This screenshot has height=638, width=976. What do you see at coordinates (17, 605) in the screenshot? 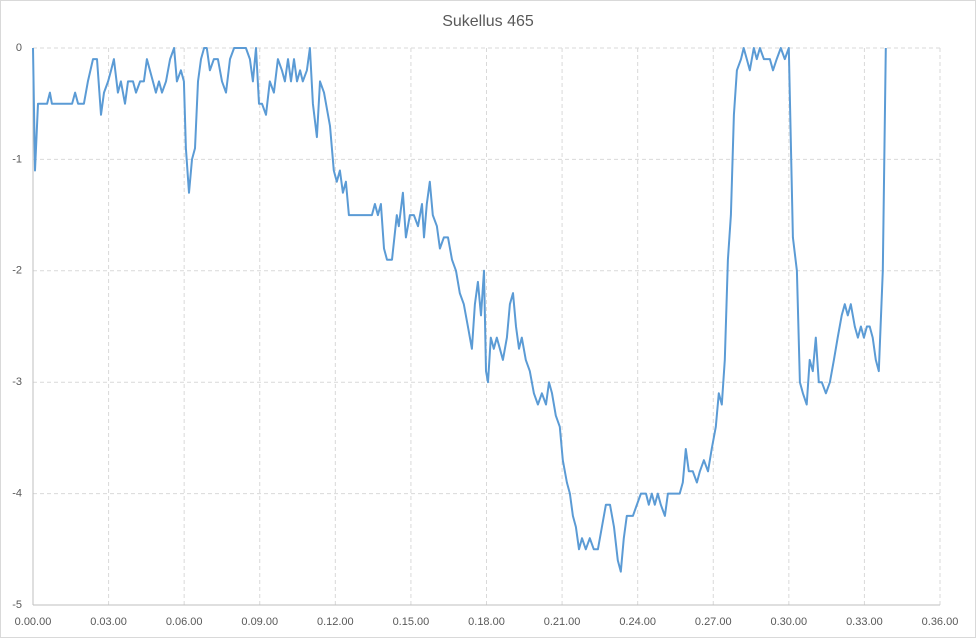
I see `y-tick-label: -5` at bounding box center [17, 605].